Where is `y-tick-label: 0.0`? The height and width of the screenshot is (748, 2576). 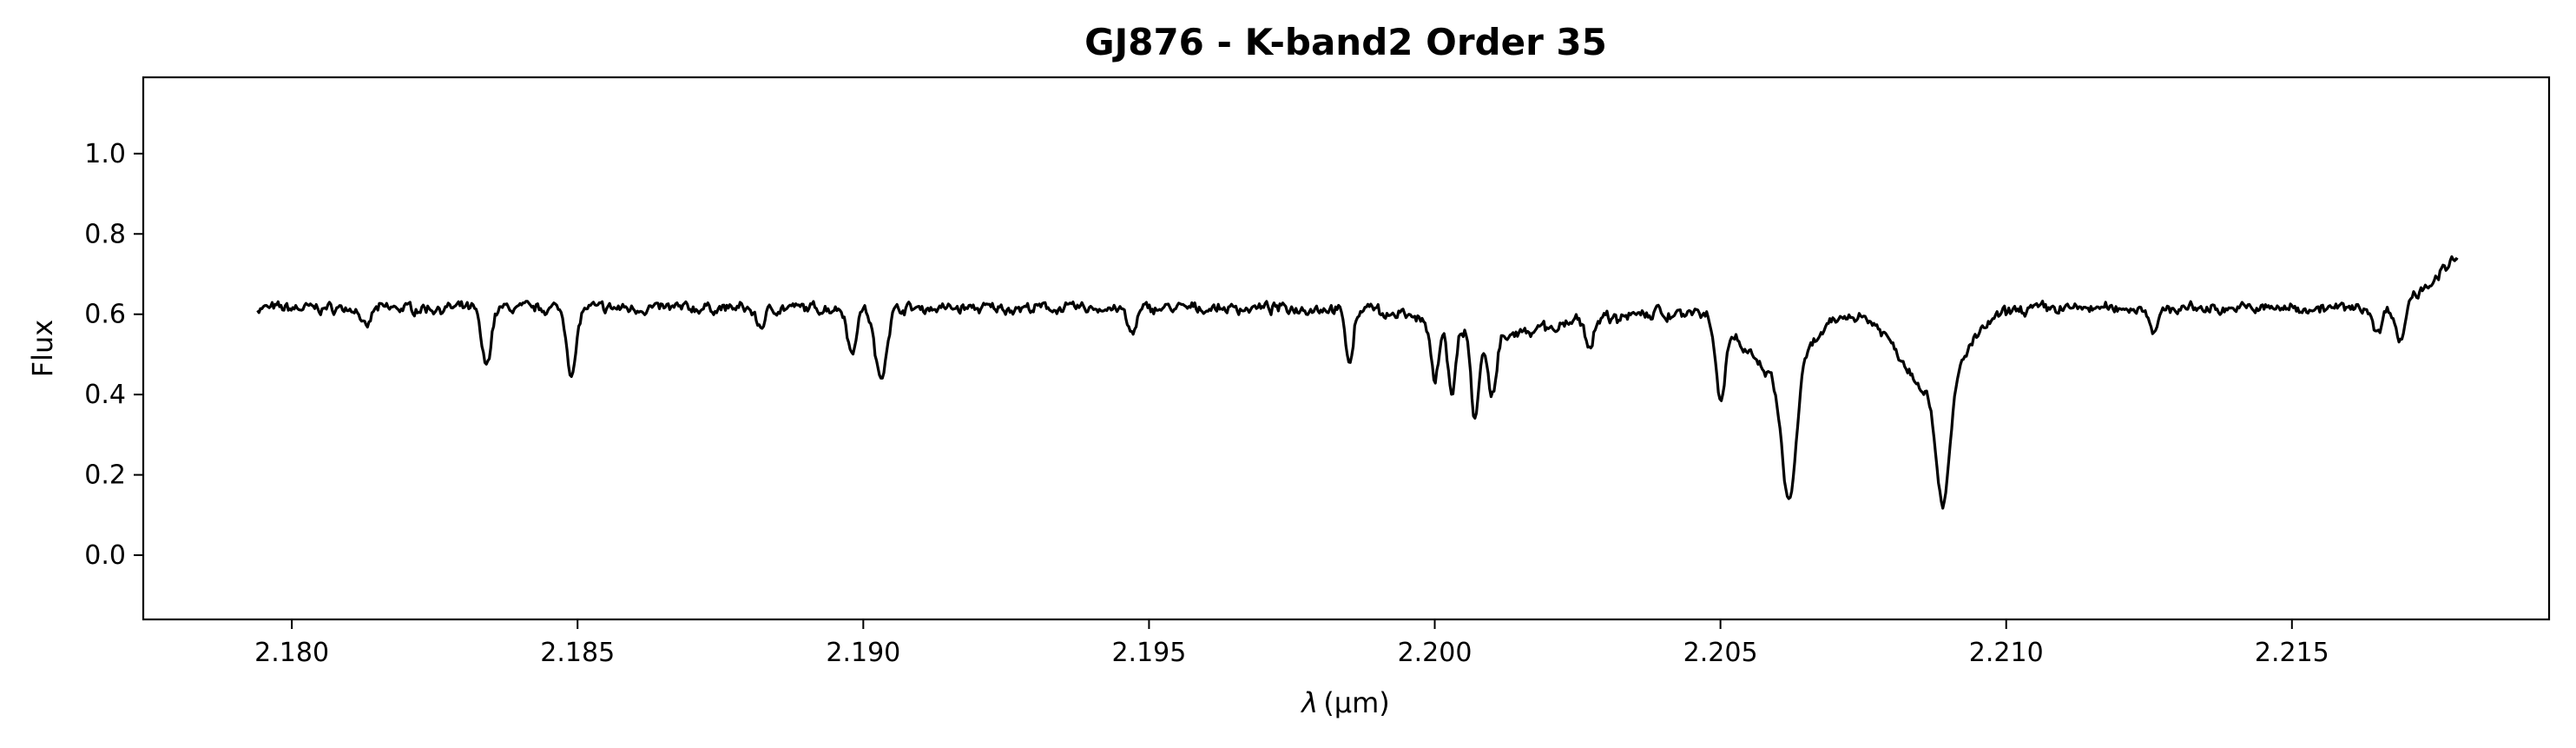
y-tick-label: 0.0 is located at coordinates (105, 555).